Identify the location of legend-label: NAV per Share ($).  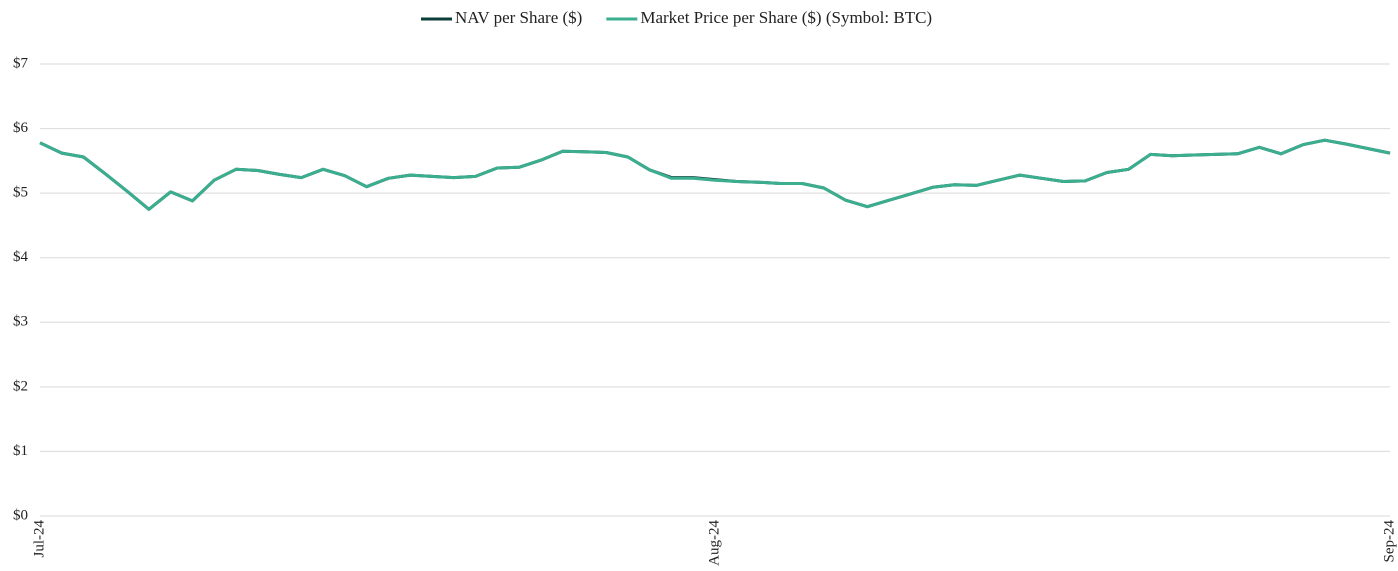
(518, 17).